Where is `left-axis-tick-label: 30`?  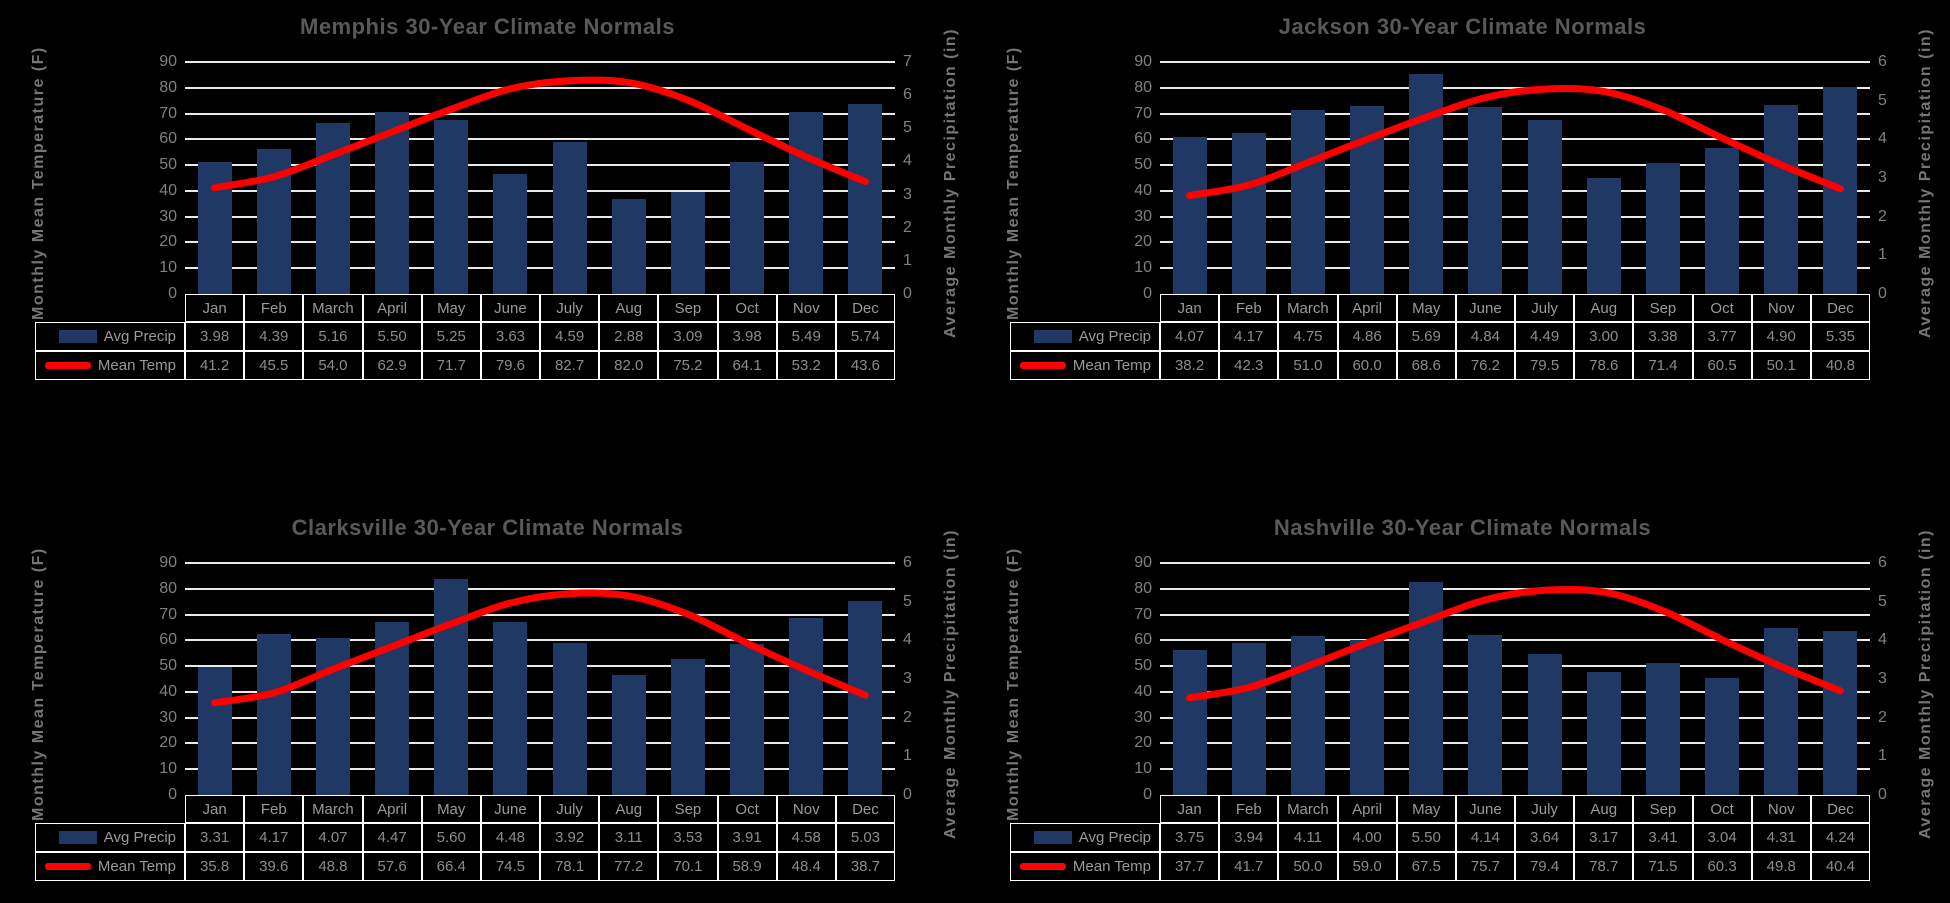
left-axis-tick-label: 30 is located at coordinates (1143, 717).